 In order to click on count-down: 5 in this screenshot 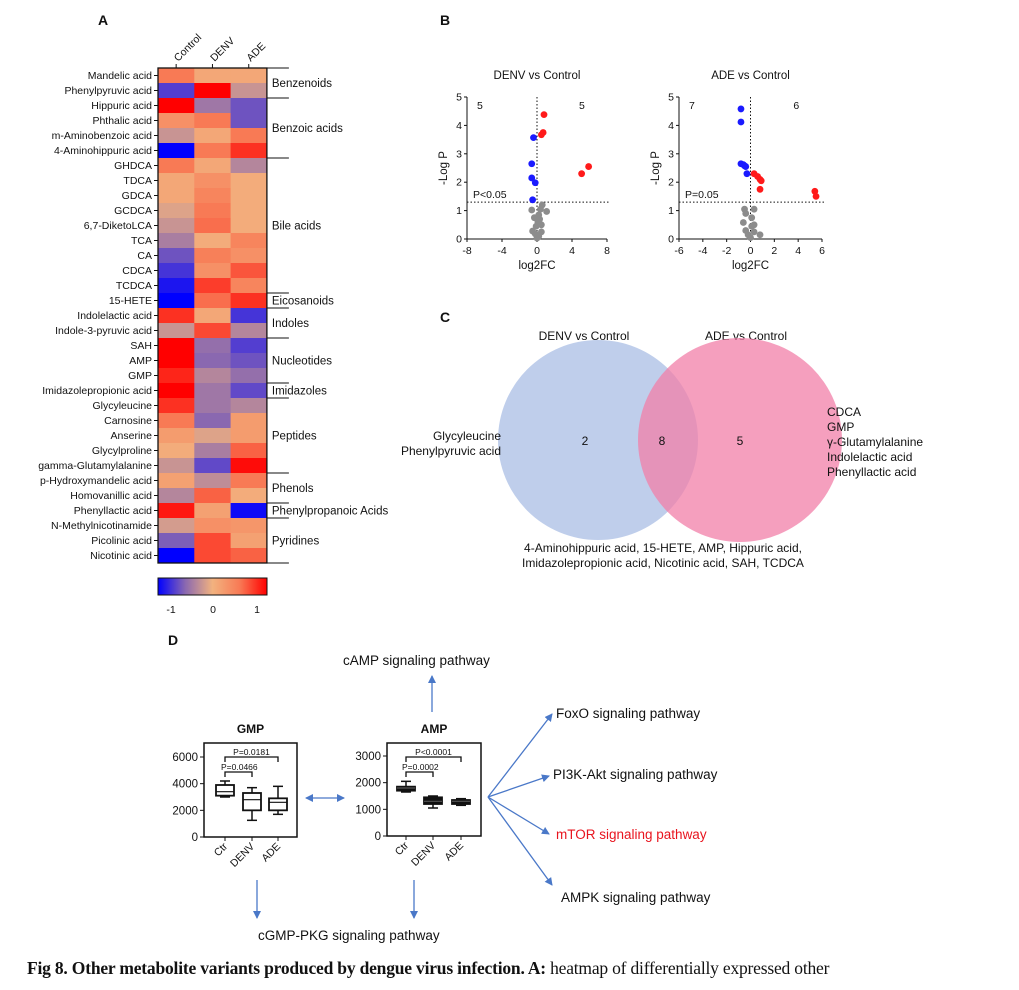, I will do `click(480, 106)`.